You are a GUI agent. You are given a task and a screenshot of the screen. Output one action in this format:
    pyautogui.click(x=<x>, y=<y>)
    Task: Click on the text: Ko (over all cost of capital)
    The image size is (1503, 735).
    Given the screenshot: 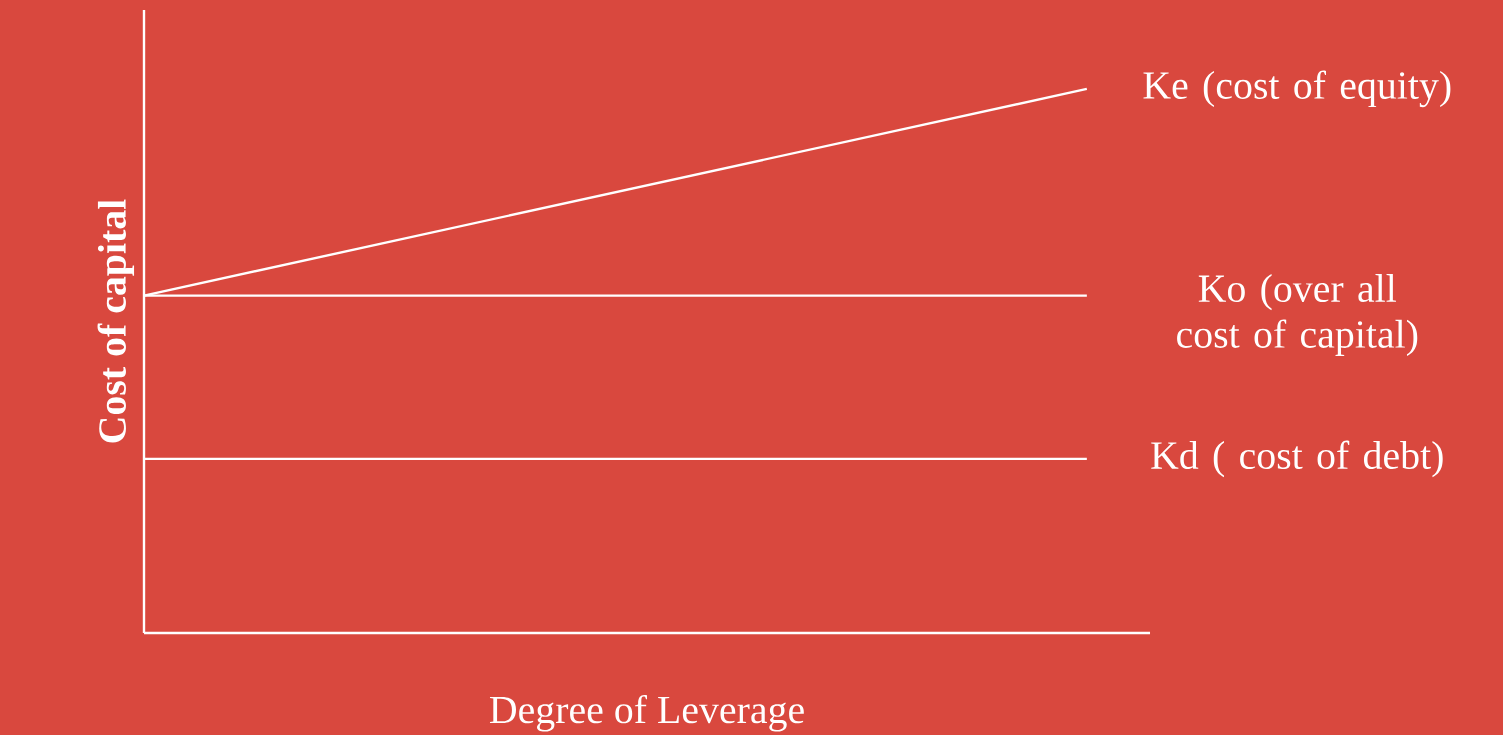 What is the action you would take?
    pyautogui.click(x=1297, y=315)
    